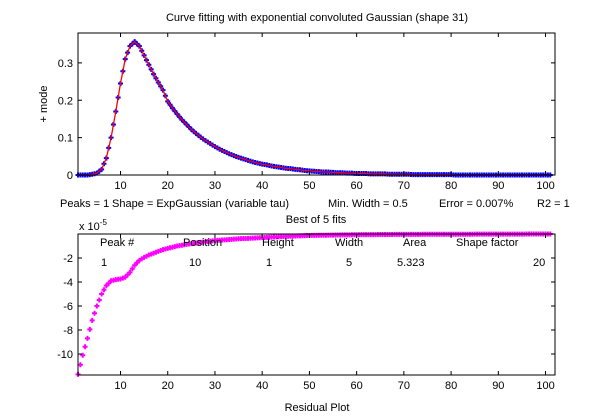  What do you see at coordinates (68, 307) in the screenshot?
I see `y-tick-label: -6` at bounding box center [68, 307].